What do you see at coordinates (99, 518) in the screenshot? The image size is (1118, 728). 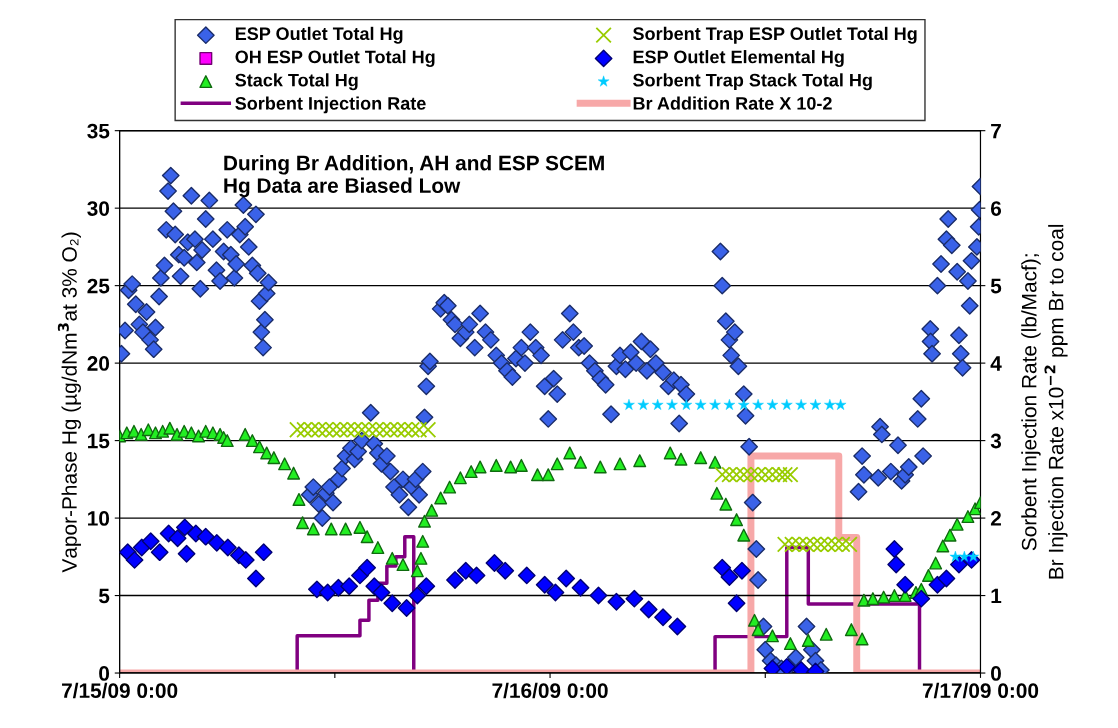 I see `y-tick-label: 10` at bounding box center [99, 518].